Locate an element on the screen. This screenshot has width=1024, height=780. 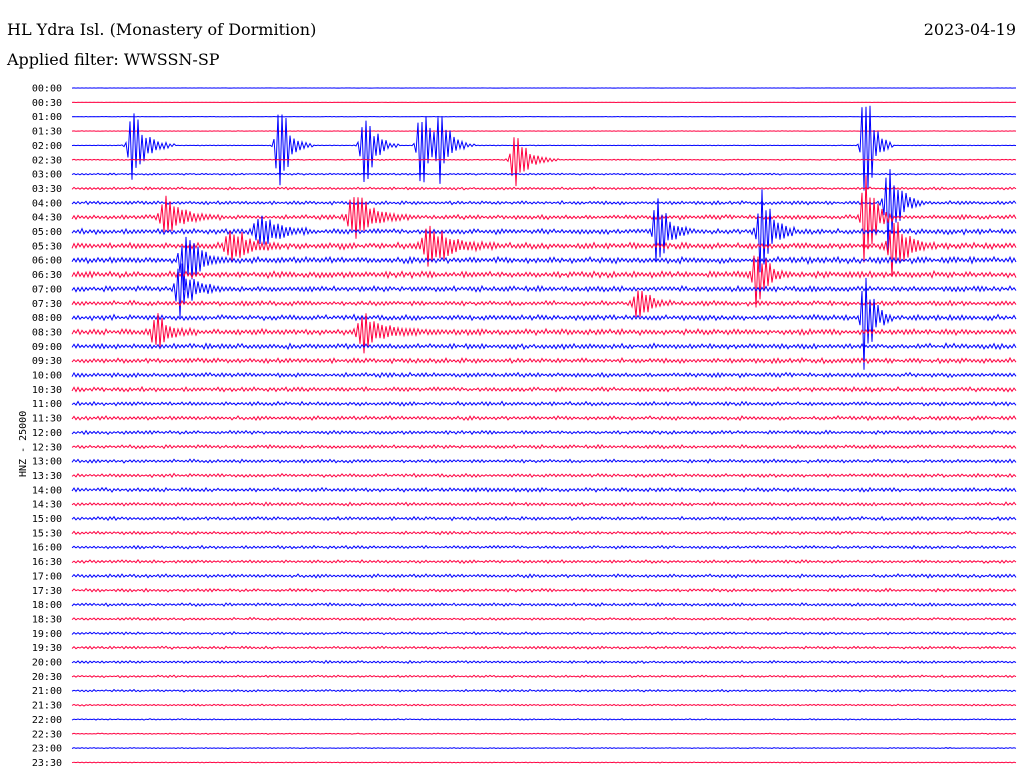
row-time-label: 11:00 is located at coordinates (47, 404).